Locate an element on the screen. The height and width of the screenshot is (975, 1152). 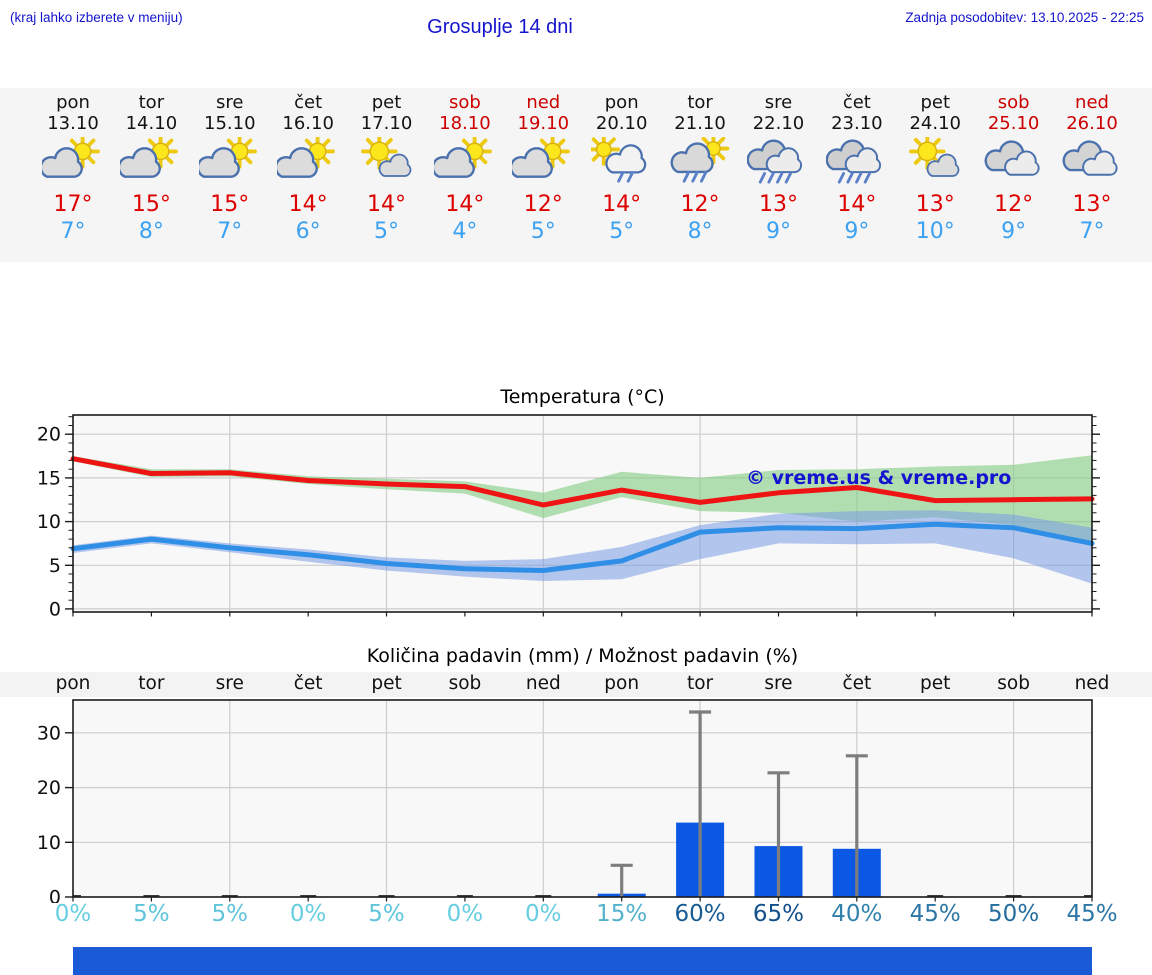
precip-percent-label: 45% is located at coordinates (935, 914).